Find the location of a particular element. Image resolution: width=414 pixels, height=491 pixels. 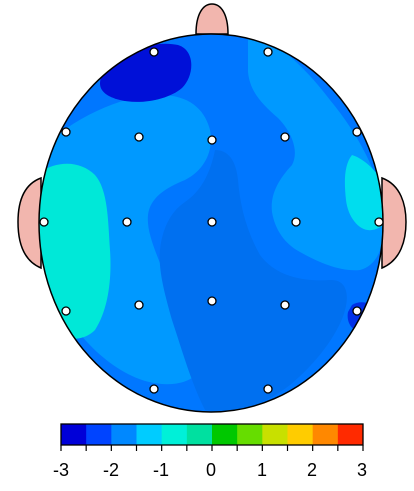

colorbar is located at coordinates (212, 434).